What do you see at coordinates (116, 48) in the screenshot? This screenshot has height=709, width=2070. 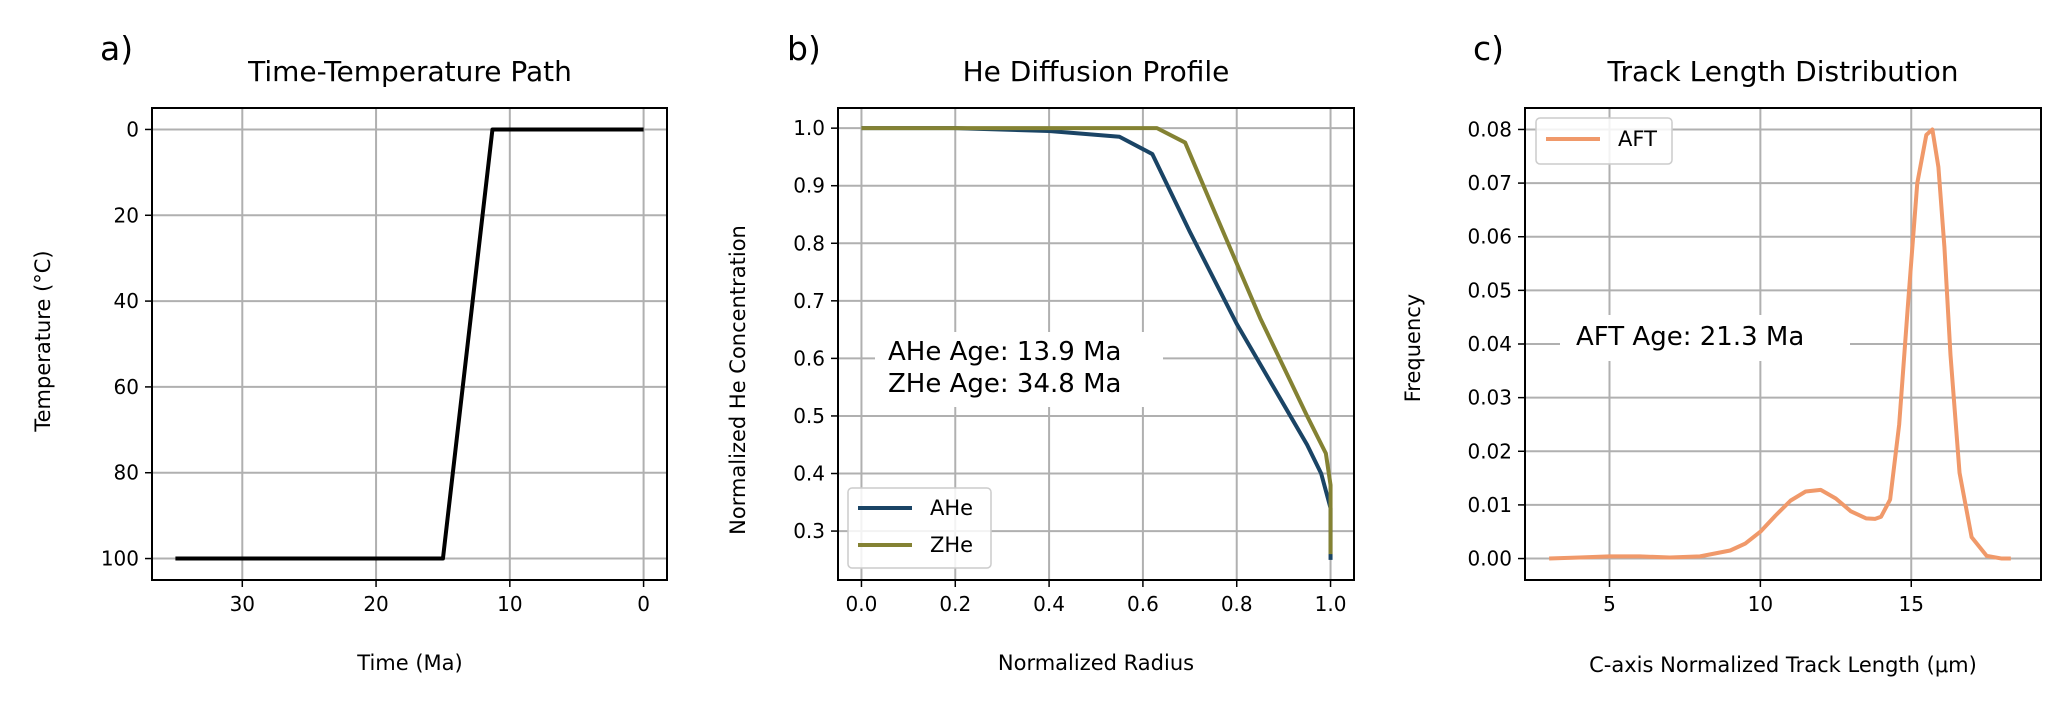 I see `panel-a-letter: a)` at bounding box center [116, 48].